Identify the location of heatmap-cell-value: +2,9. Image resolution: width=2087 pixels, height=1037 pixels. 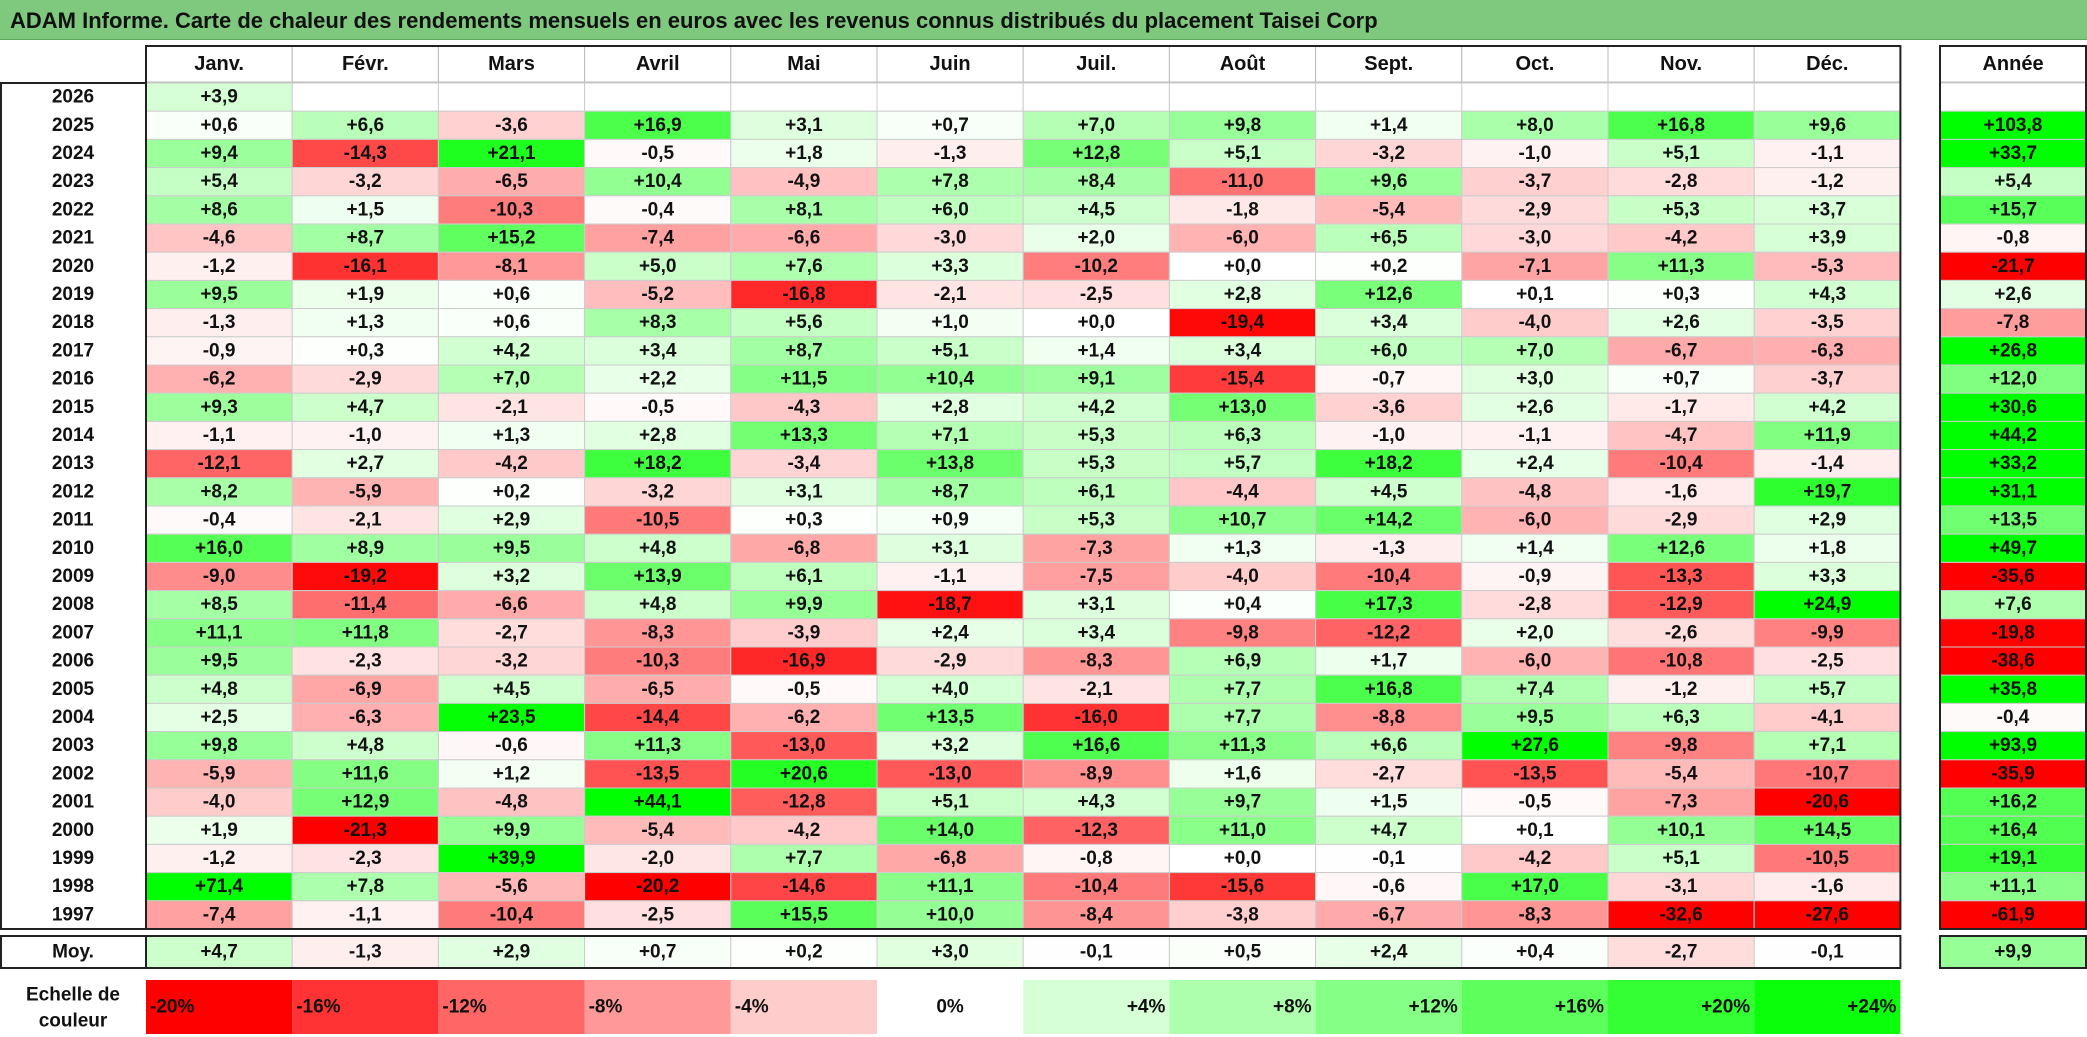
(1828, 520).